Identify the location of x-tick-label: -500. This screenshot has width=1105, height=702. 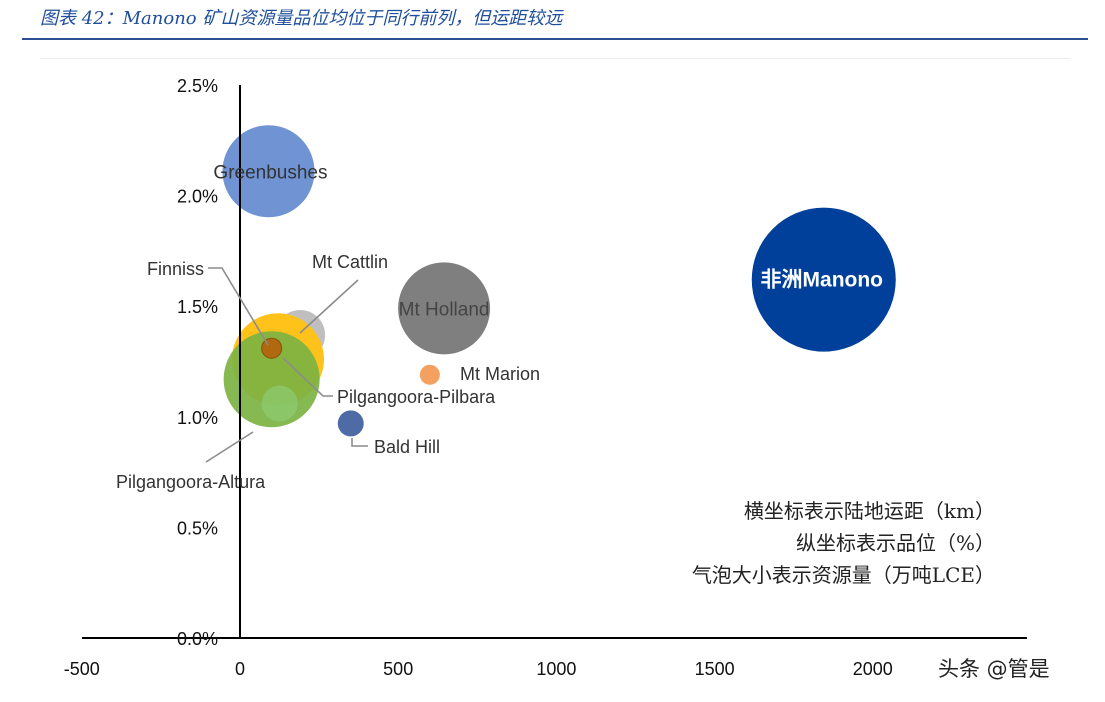
(82, 669).